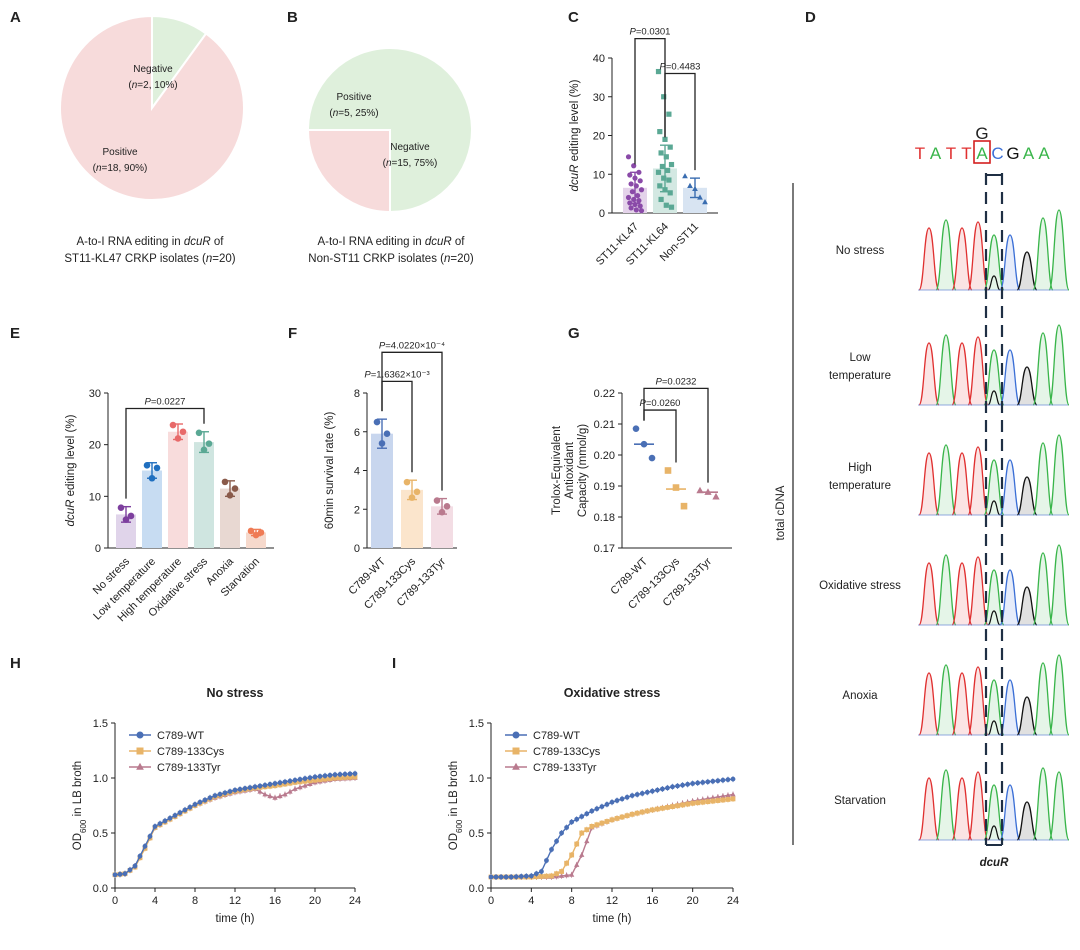 This screenshot has width=1080, height=950. What do you see at coordinates (235, 693) in the screenshot?
I see `chart-title: No stress` at bounding box center [235, 693].